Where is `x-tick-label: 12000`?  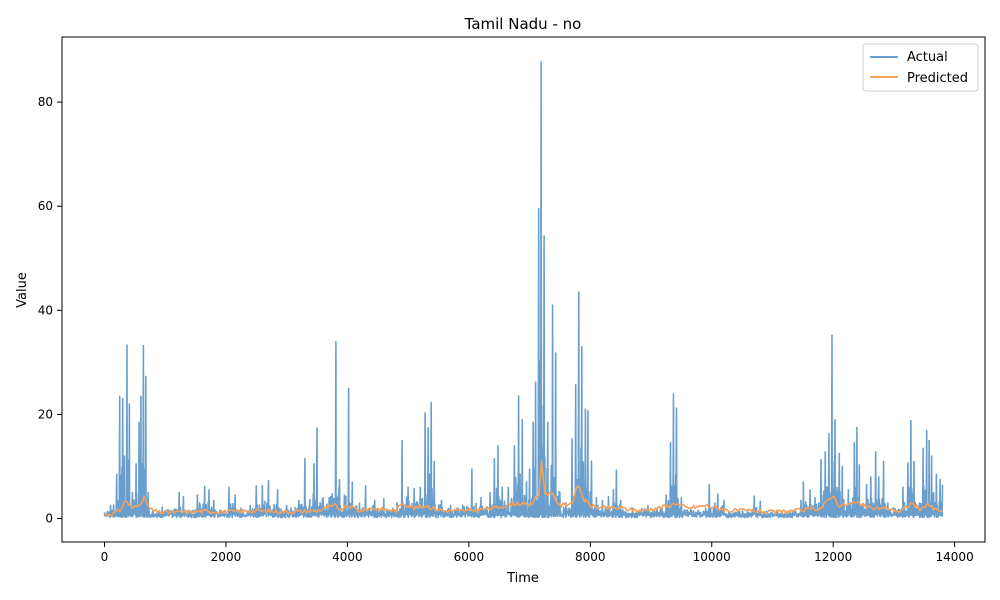 x-tick-label: 12000 is located at coordinates (833, 557).